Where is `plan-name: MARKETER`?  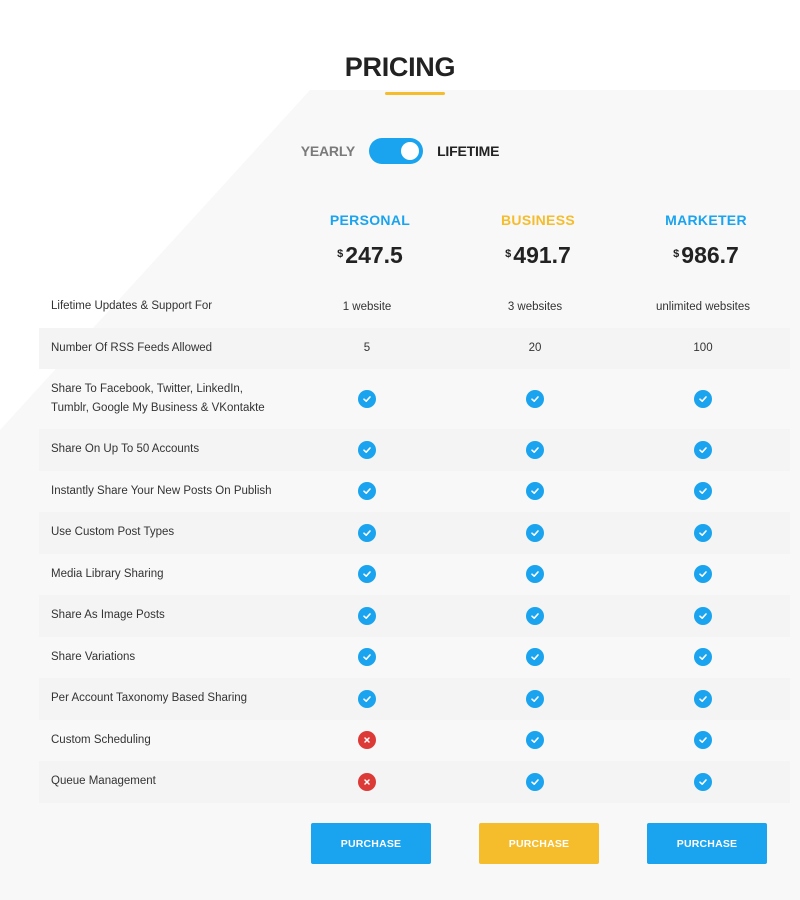 plan-name: MARKETER is located at coordinates (706, 220).